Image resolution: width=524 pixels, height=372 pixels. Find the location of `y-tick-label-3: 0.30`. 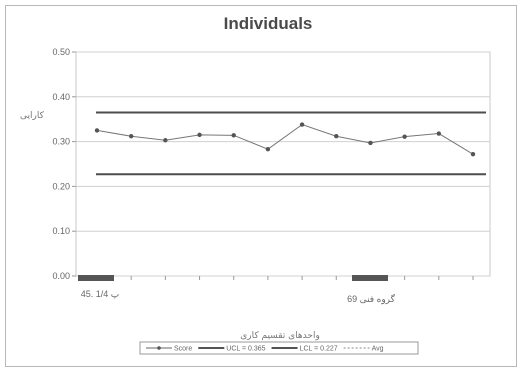

y-tick-label-3: 0.30 is located at coordinates (61, 142).